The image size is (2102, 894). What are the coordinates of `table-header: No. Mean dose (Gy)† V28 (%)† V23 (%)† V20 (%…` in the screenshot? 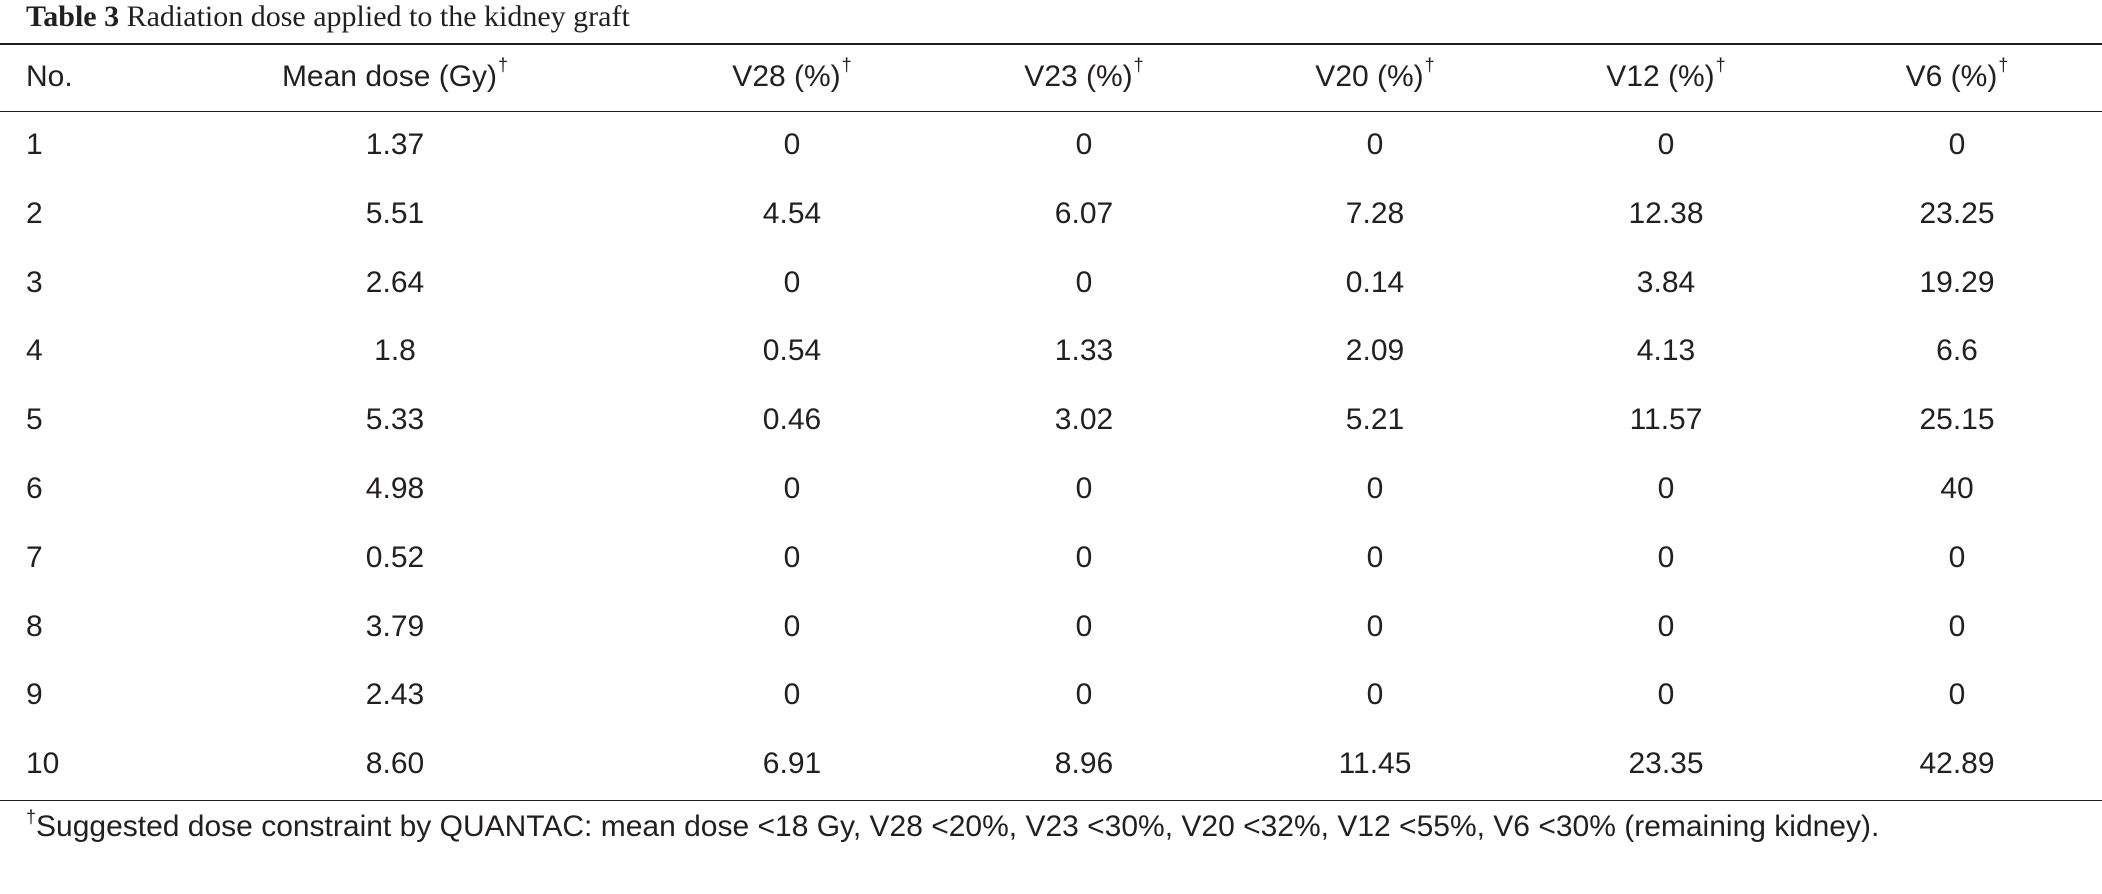 It's located at (1051, 77).